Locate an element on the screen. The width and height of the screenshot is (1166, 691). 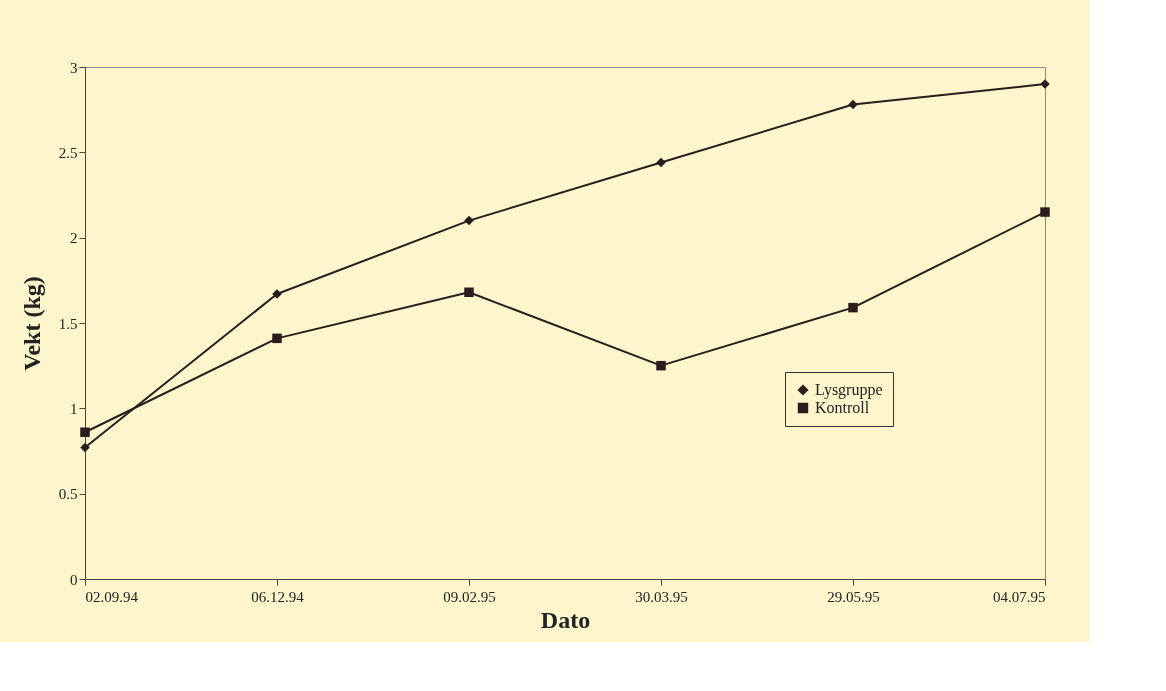
y-tick-label: 1 is located at coordinates (74, 408).